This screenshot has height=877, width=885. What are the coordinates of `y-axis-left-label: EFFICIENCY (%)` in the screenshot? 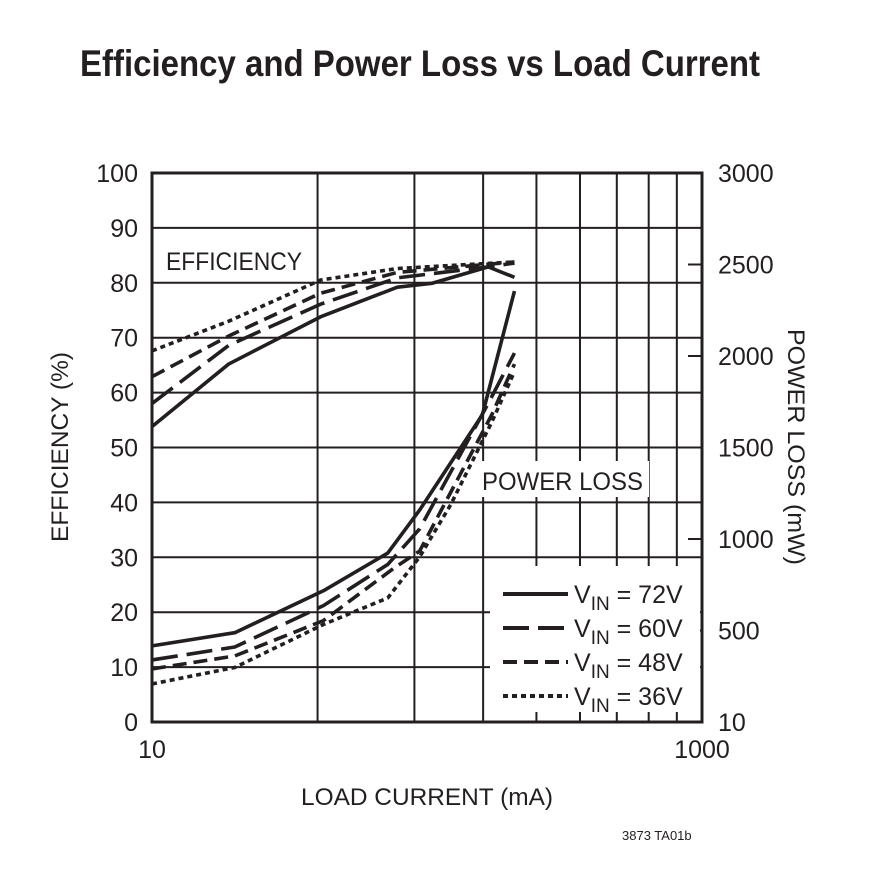 It's located at (60, 447).